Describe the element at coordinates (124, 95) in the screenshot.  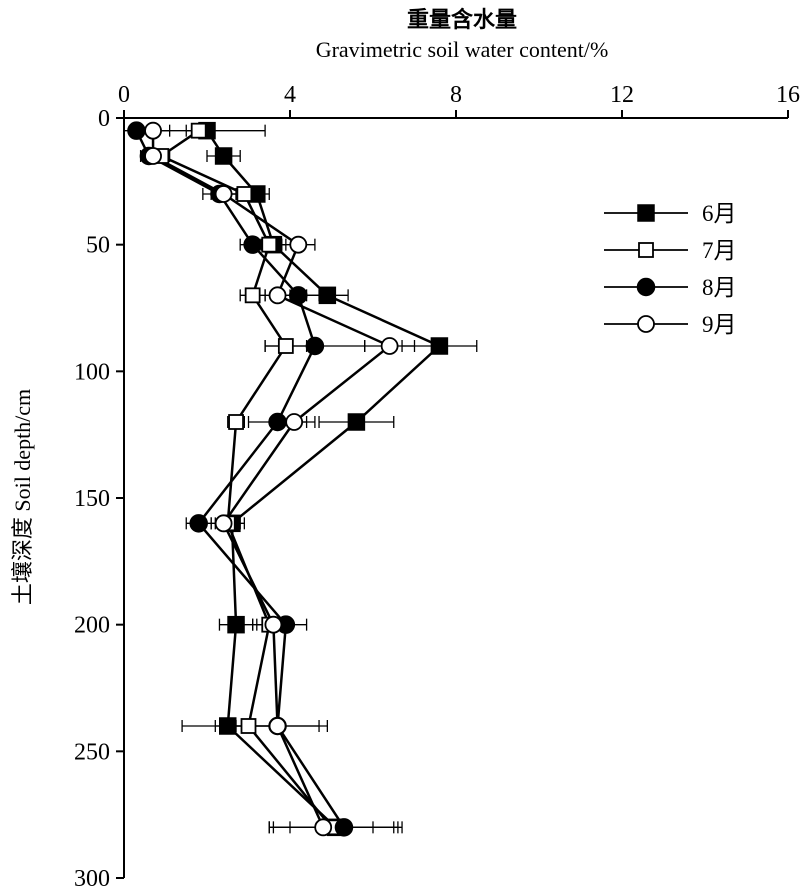
I see `x-tick-label: 0` at that location.